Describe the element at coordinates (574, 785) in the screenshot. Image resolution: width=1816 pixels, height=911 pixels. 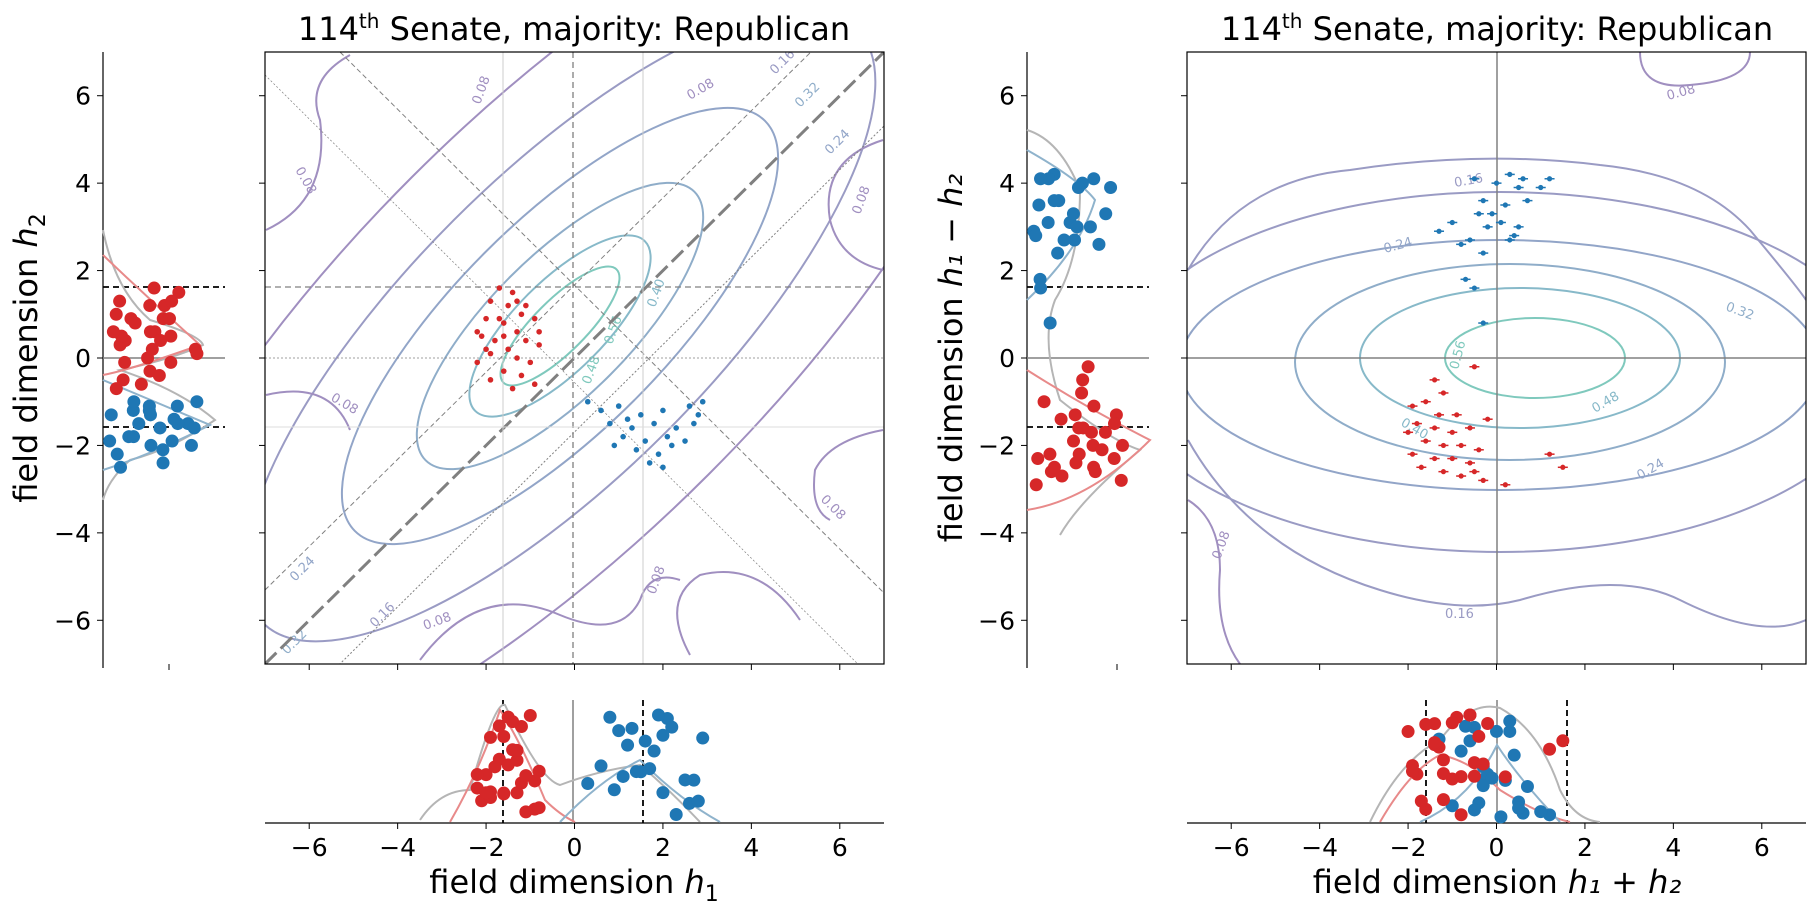
I see `left-x-marginal: −6 −4 −2 0 2 4 6 field dimension h1` at that location.